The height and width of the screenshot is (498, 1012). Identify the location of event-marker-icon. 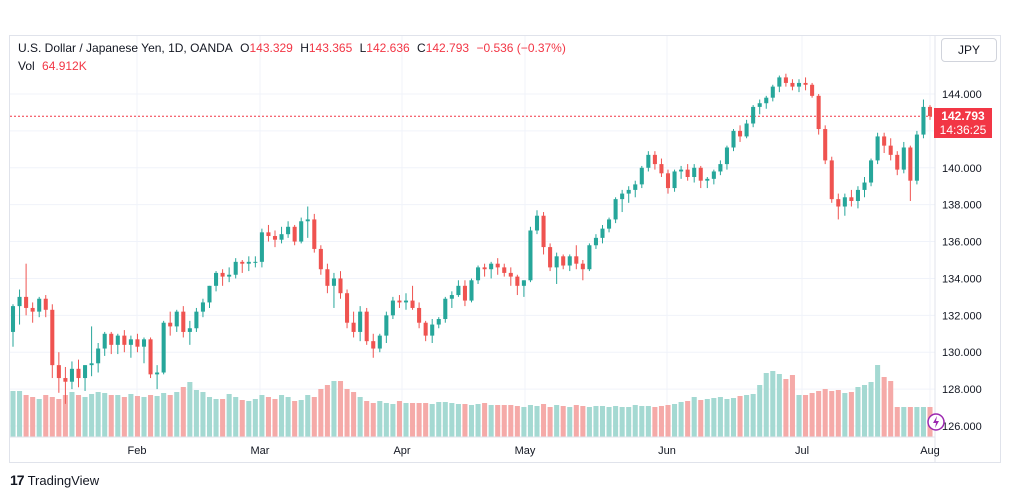
(936, 422).